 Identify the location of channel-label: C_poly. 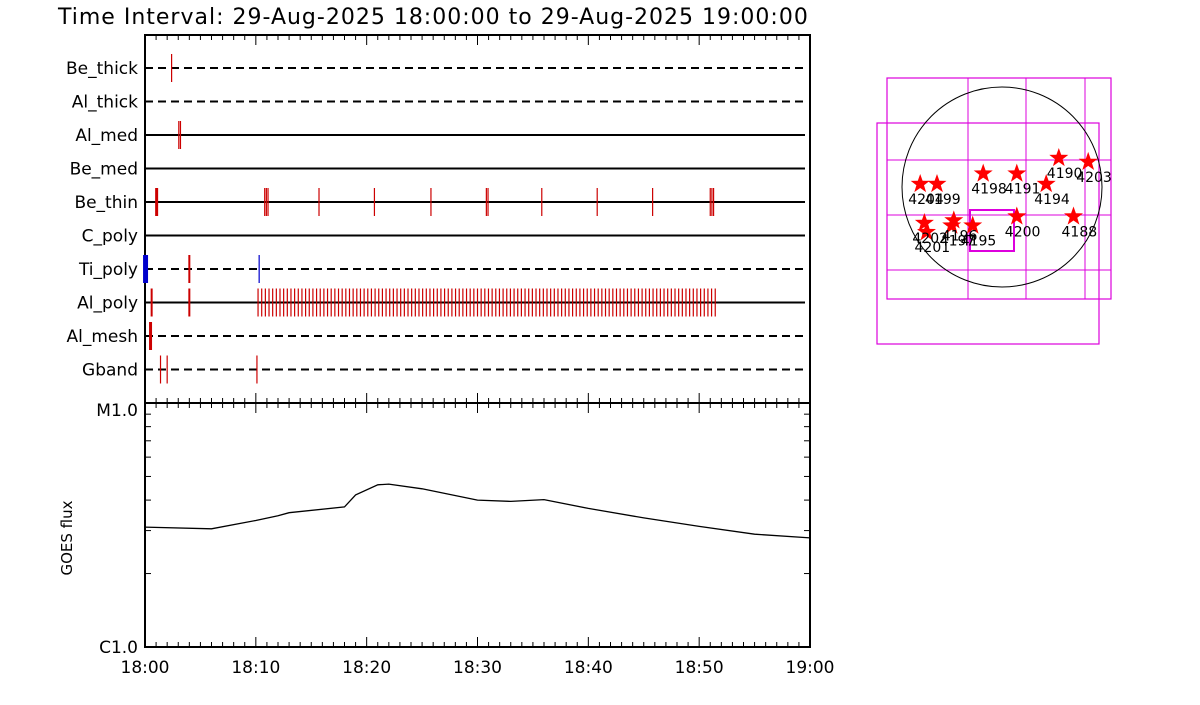
(110, 237).